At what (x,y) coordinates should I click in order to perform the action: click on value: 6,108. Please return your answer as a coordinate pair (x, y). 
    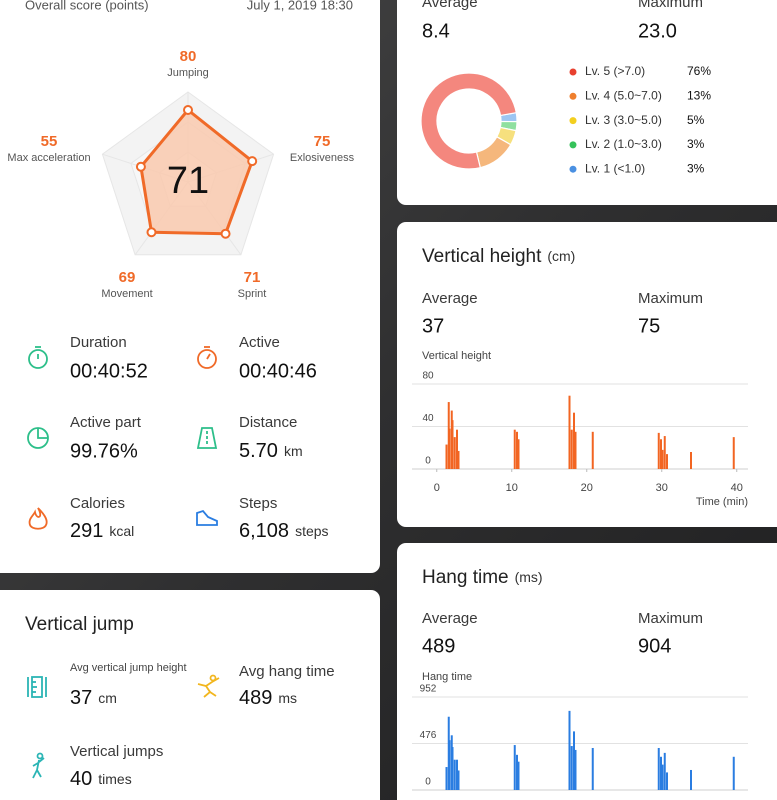
    Looking at the image, I should click on (264, 531).